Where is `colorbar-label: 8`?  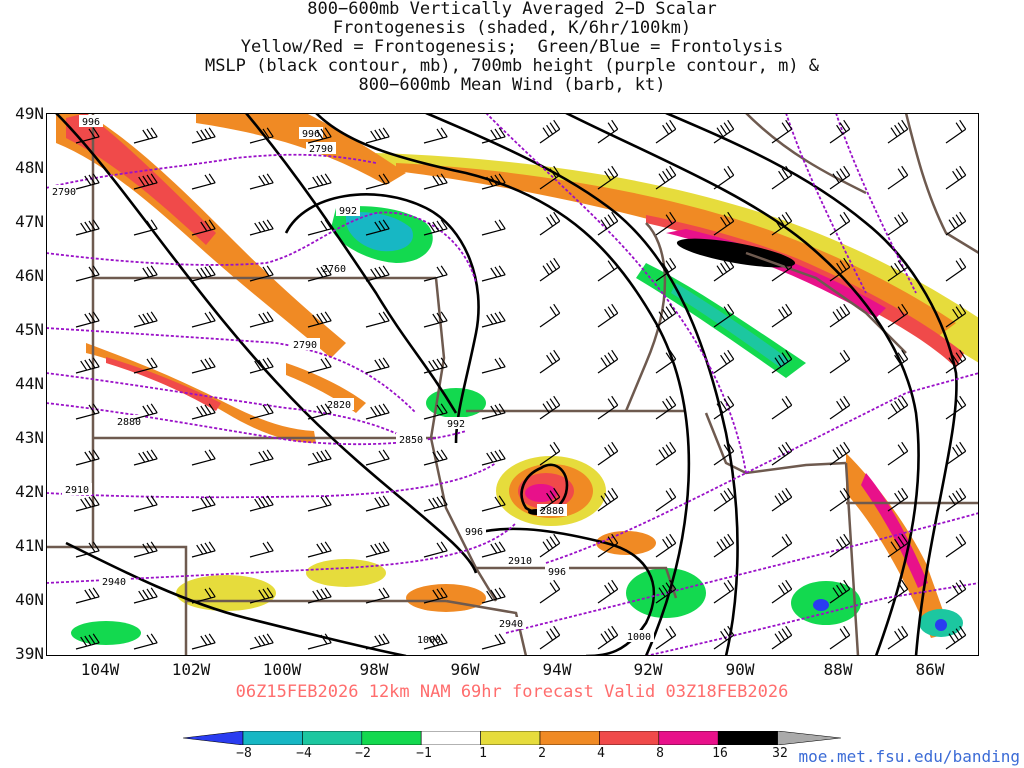
colorbar-label: 8 is located at coordinates (660, 753).